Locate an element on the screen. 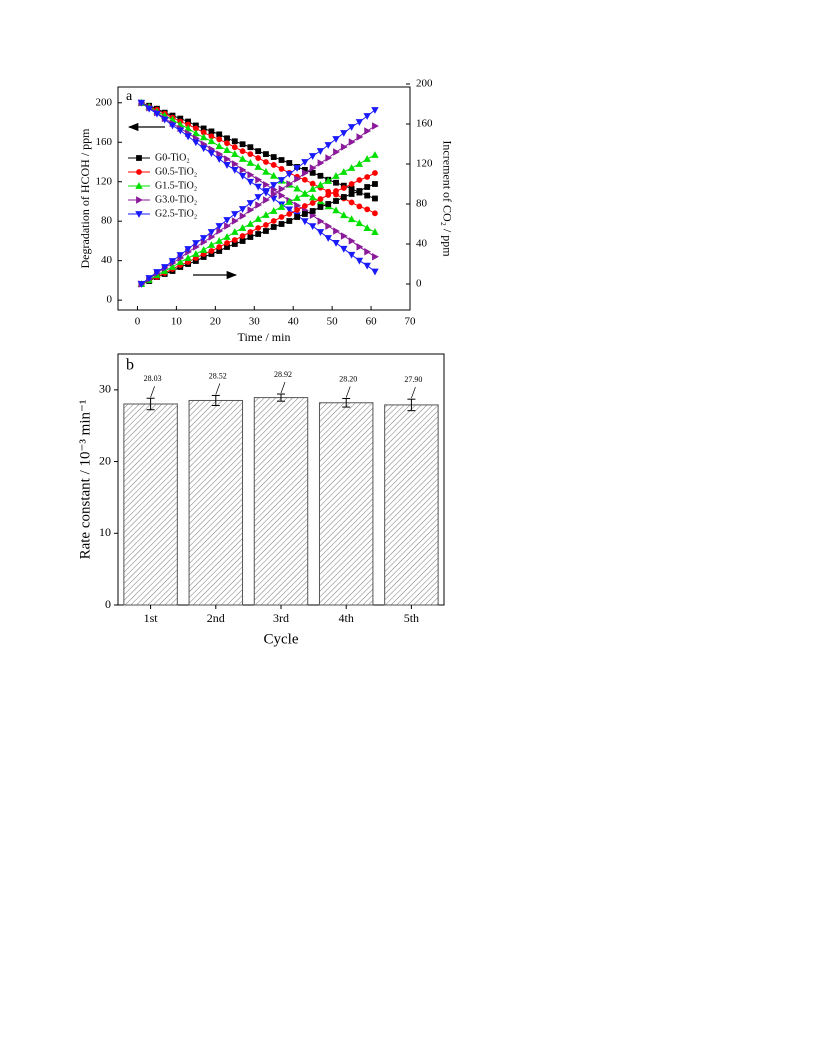 The height and width of the screenshot is (1056, 816). x-axis-title: Time / min is located at coordinates (264, 337).